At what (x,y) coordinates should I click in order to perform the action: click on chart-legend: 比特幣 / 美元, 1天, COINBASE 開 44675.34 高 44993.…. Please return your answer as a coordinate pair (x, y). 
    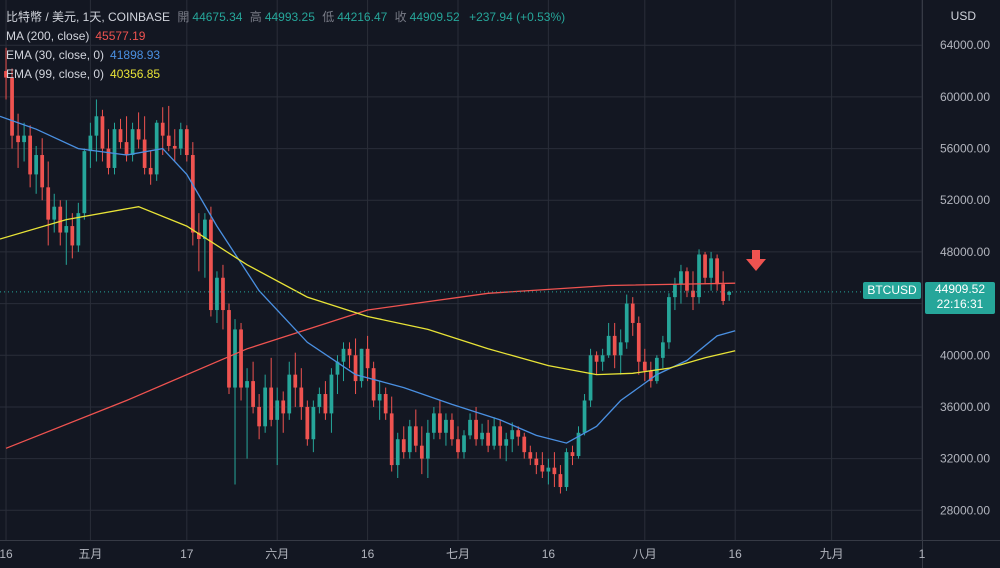
    Looking at the image, I should click on (285, 46).